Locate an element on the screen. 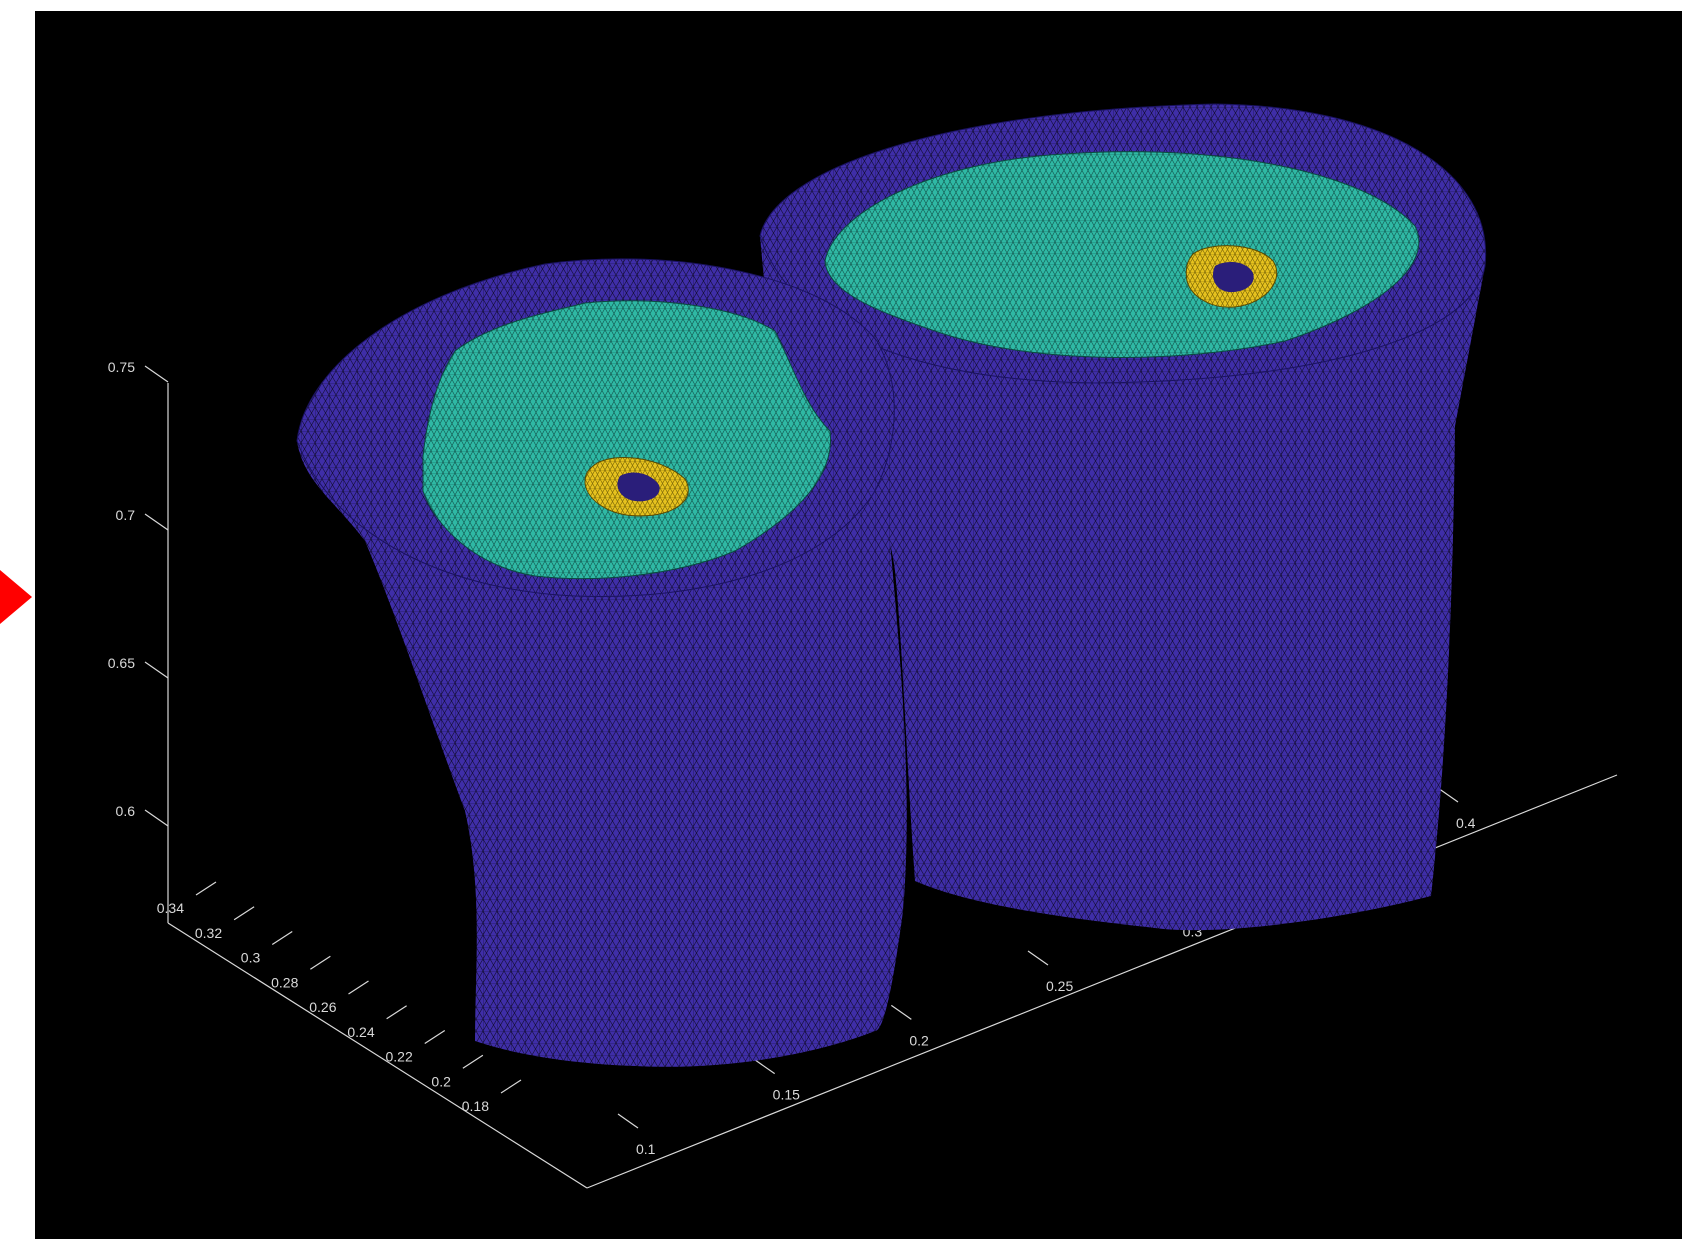 This screenshot has height=1244, width=1682. y-axis-ticks: 0.18 0.2 0.22 0.24 0.26 0.28 0.3 0.32 0.34 is located at coordinates (339, 997).